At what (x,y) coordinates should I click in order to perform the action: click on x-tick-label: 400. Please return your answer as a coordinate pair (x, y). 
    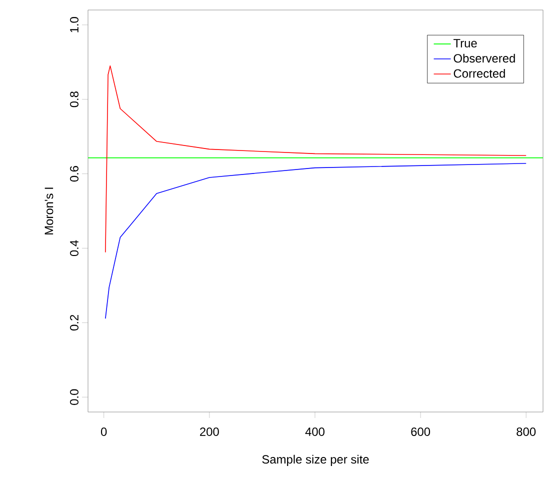
    Looking at the image, I should click on (314, 432).